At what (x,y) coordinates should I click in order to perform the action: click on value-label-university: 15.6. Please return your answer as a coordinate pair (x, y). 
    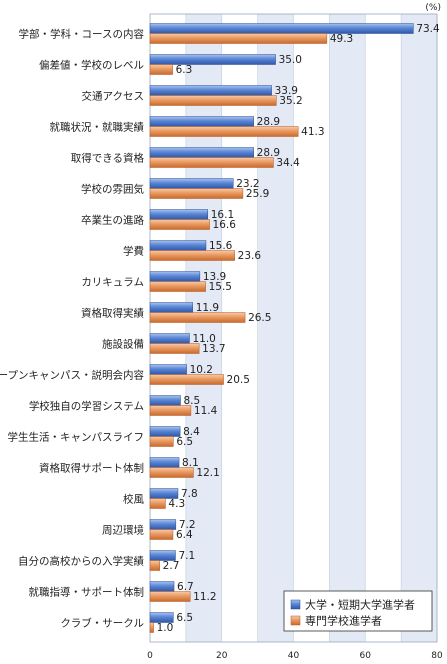
    Looking at the image, I should click on (221, 246).